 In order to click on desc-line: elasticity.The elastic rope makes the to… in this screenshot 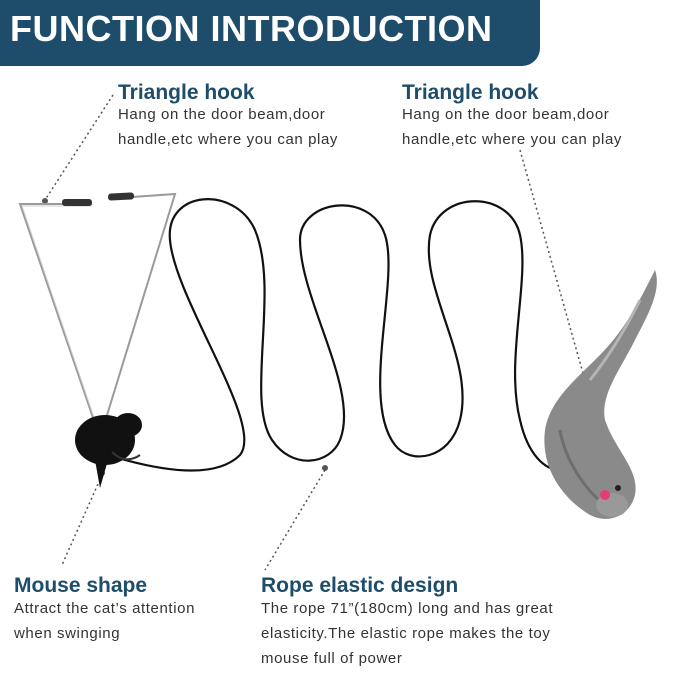, I will do `click(406, 633)`.